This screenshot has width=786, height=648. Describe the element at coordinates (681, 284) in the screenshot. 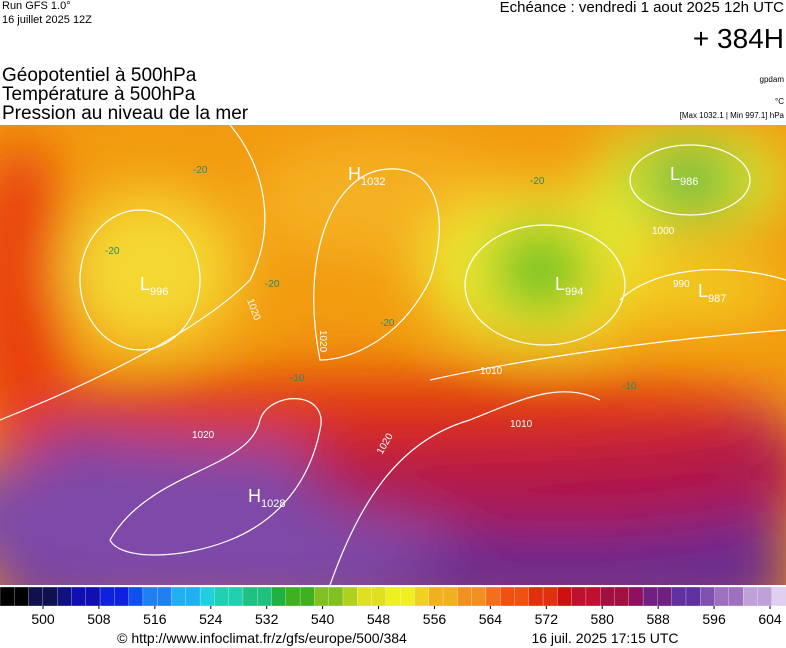

I see `isobar-label: 990` at that location.